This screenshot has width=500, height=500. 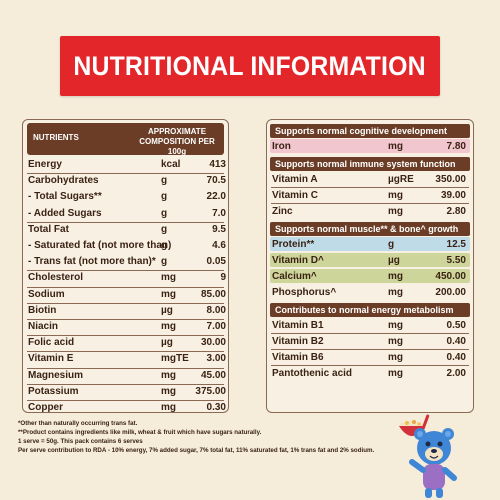 What do you see at coordinates (56, 375) in the screenshot?
I see `nutrient-name: Magnesium` at bounding box center [56, 375].